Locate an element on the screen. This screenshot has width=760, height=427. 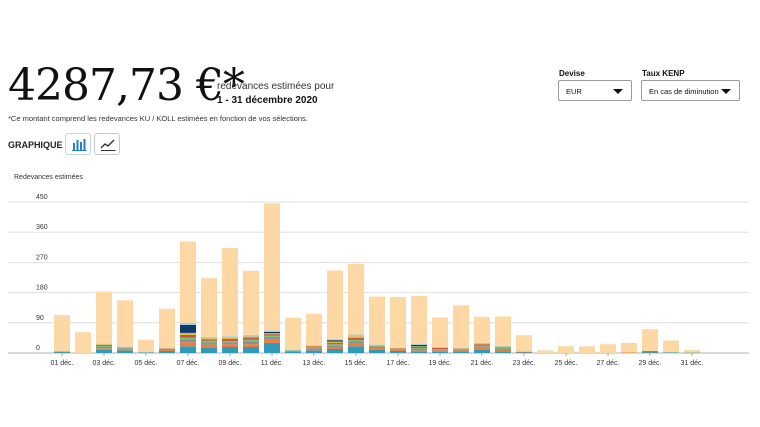
currency-select: EUR is located at coordinates (595, 90).